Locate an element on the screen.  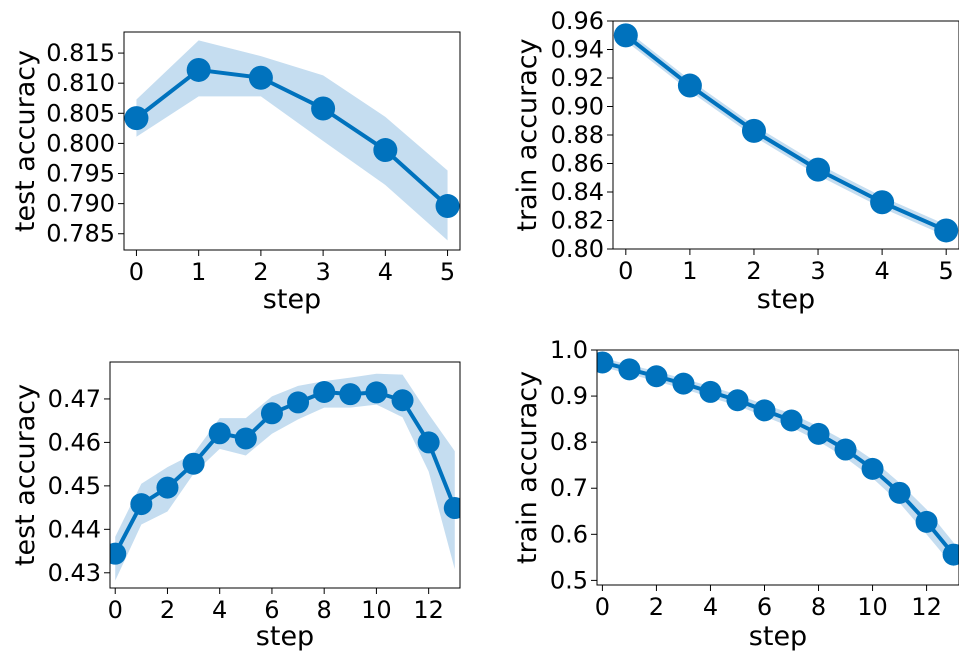
y-tick-label: 0.45 is located at coordinates (74, 486).